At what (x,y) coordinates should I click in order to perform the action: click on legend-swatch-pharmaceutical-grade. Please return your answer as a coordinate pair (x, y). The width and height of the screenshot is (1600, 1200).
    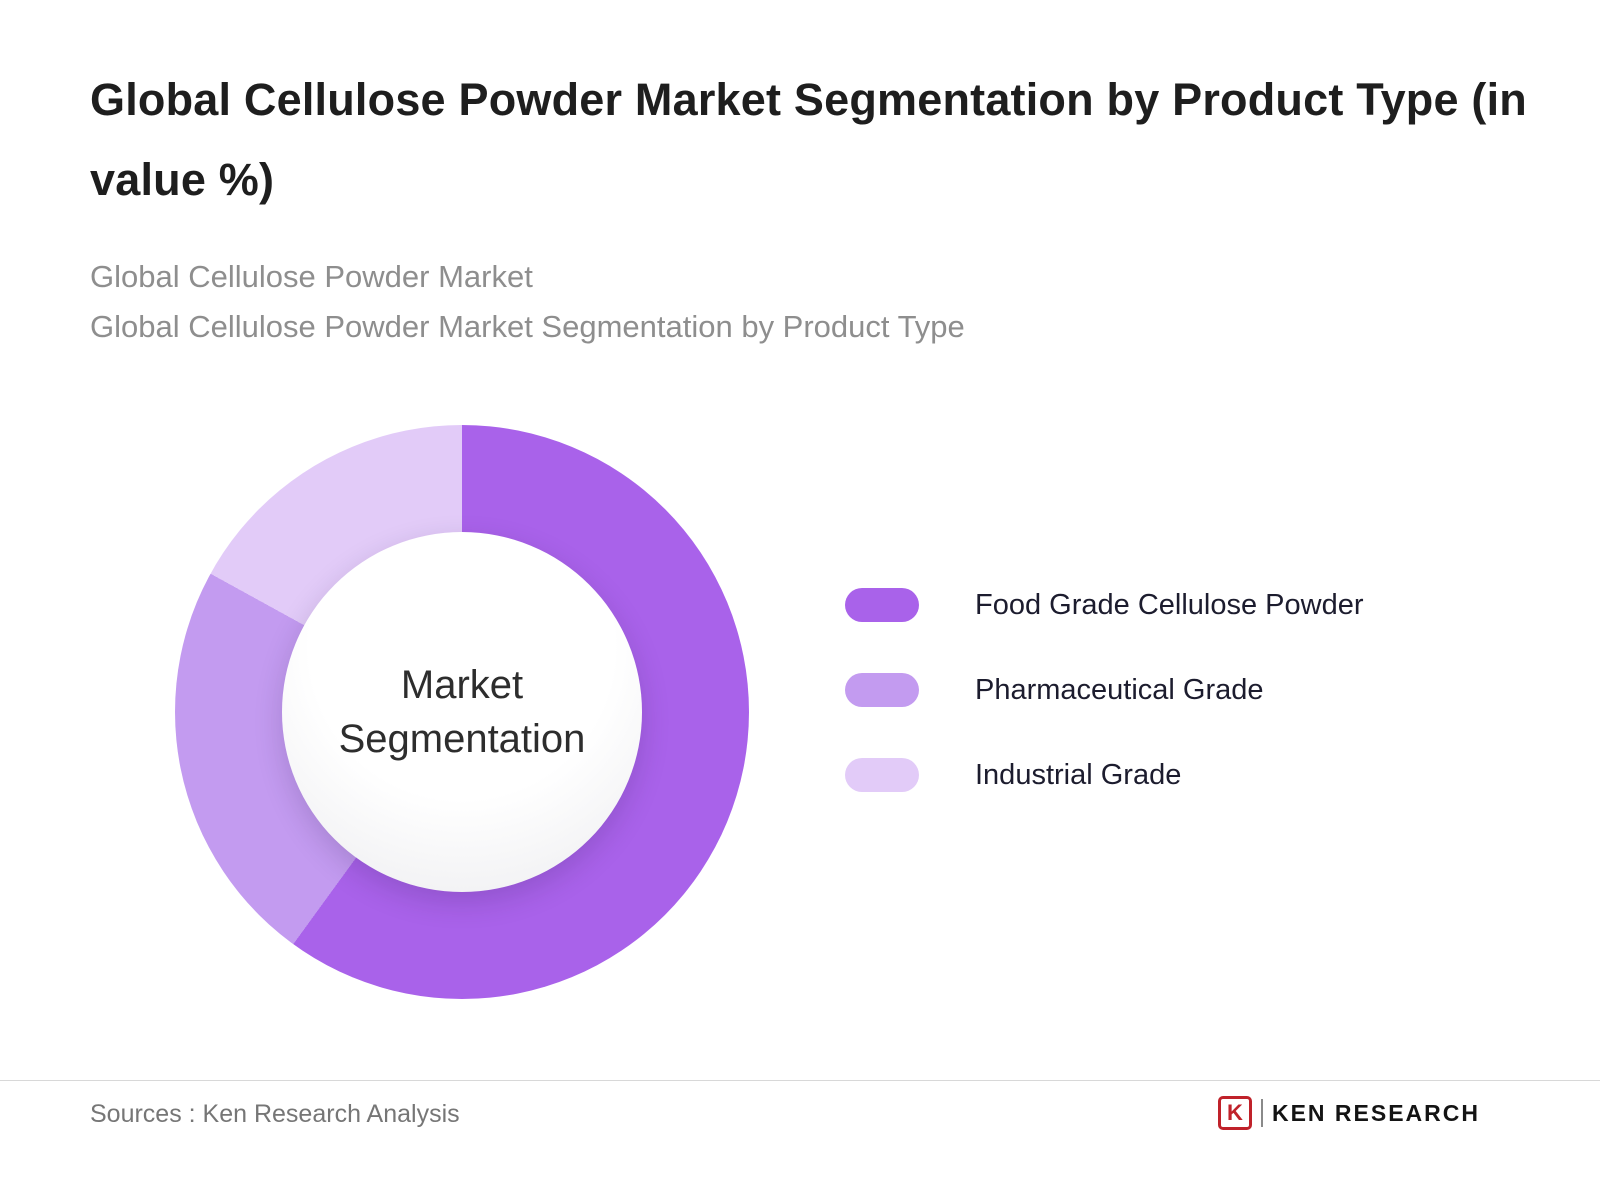
    Looking at the image, I should click on (882, 690).